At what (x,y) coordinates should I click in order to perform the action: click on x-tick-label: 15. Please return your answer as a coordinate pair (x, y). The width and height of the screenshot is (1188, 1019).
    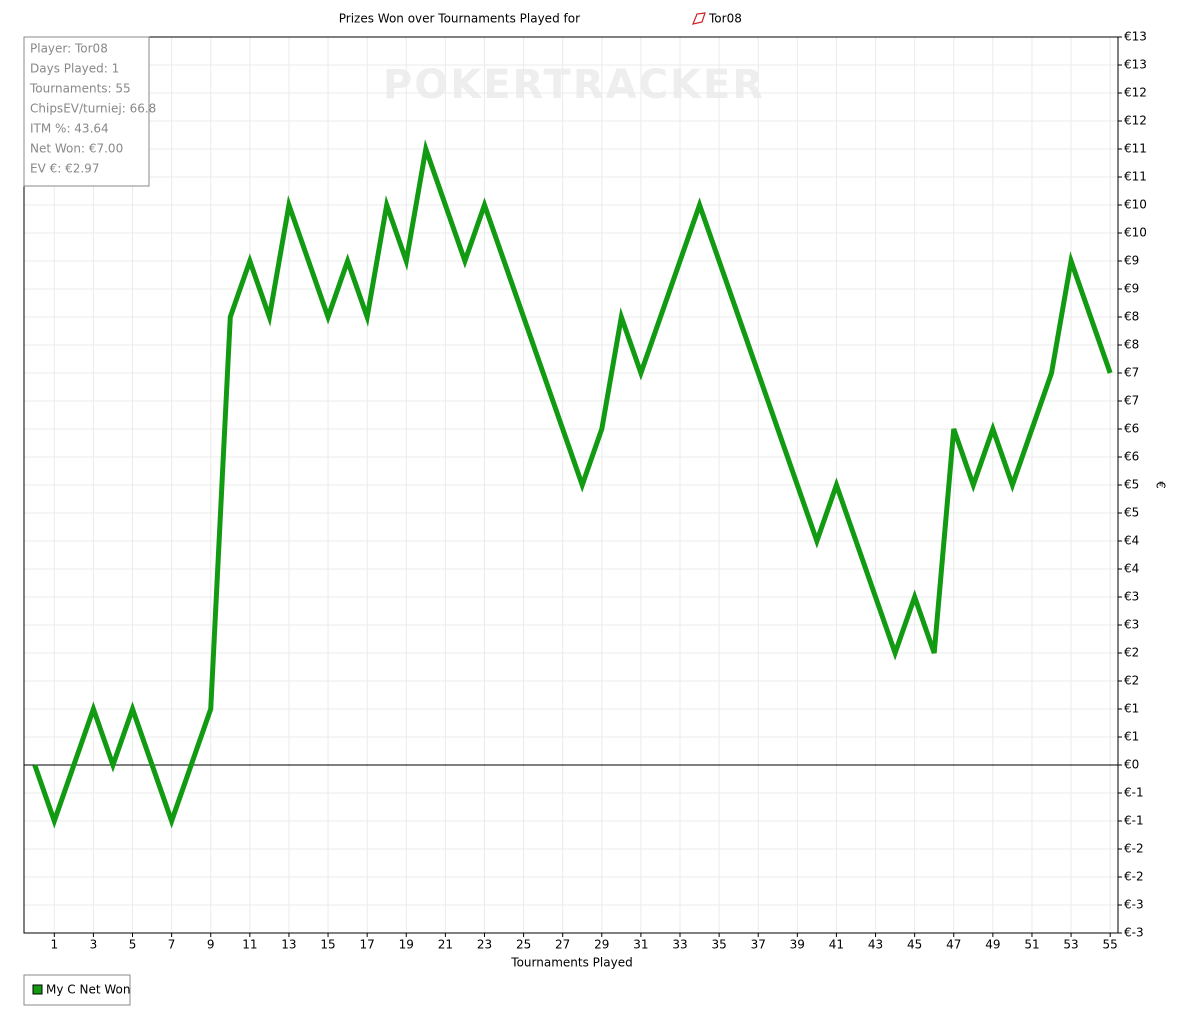
    Looking at the image, I should click on (327, 945).